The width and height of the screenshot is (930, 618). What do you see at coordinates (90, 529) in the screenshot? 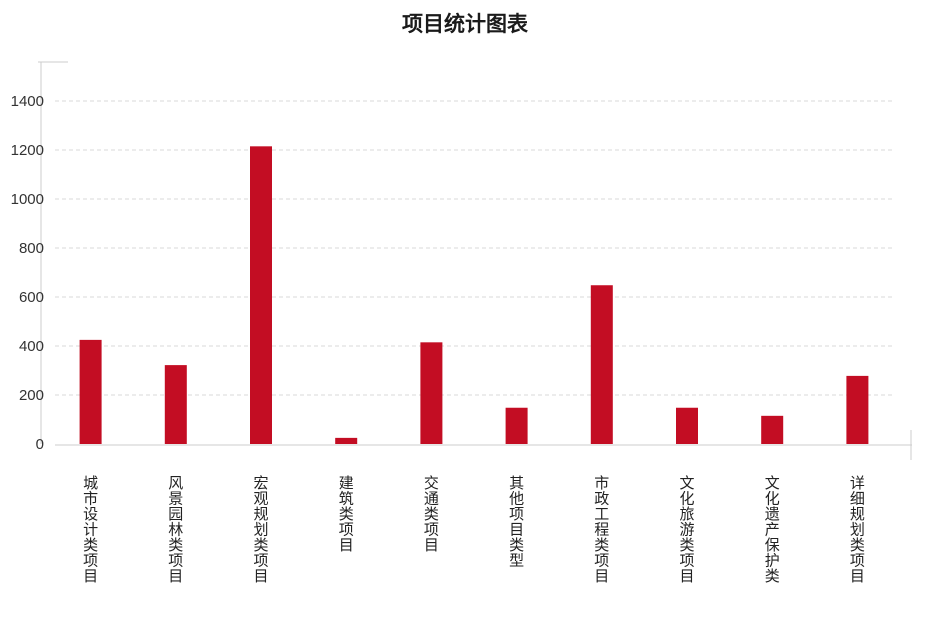
I see `x-tick-label: 城市设计类项目` at bounding box center [90, 529].